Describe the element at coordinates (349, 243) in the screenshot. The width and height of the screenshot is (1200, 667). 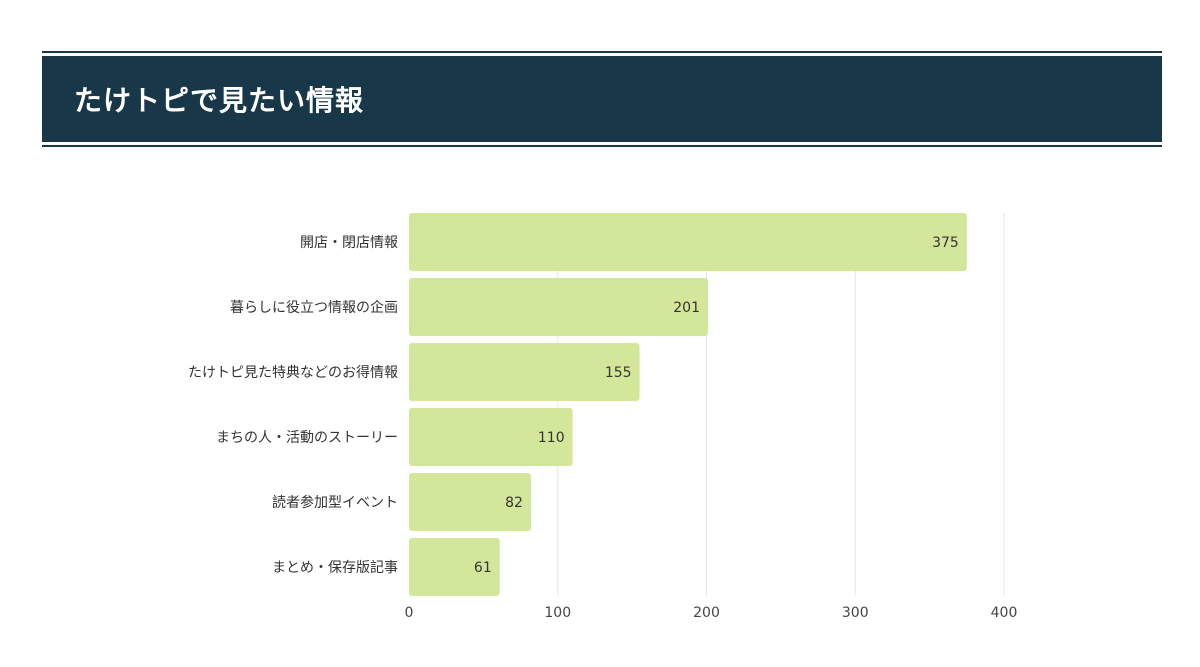
I see `category-label: 開店・閉店情報` at that location.